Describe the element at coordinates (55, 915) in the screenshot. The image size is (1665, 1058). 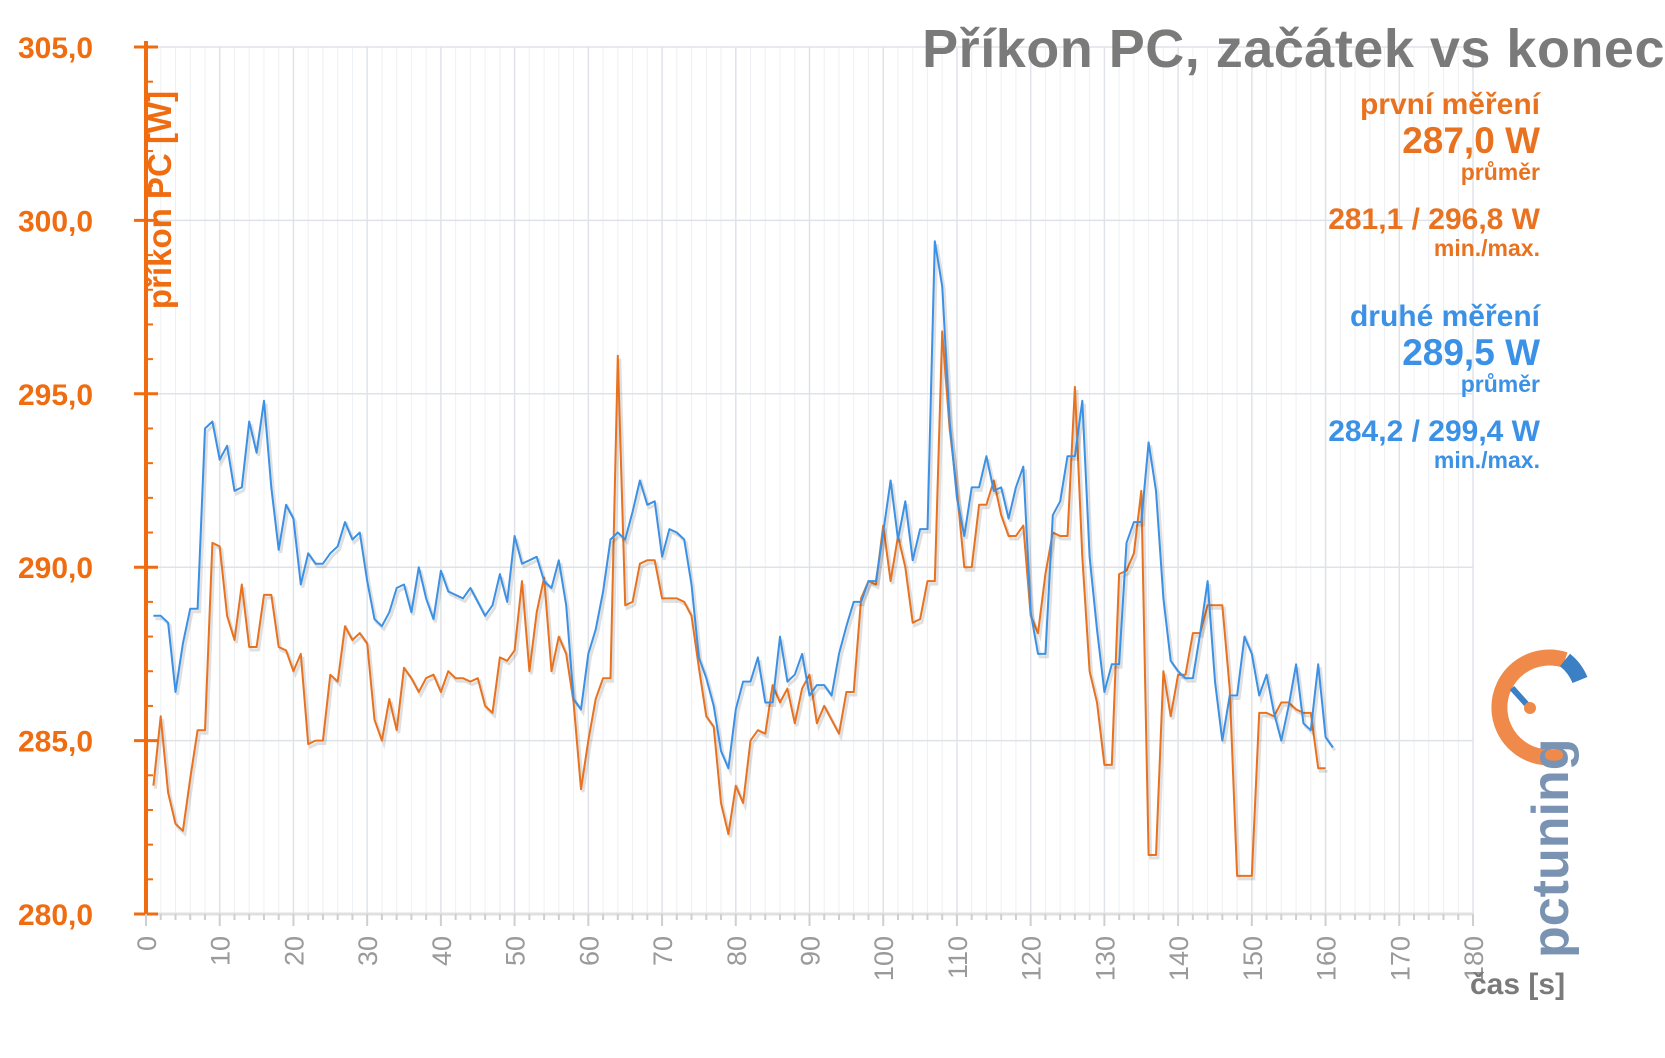
I see `y-tick-label: 280,0` at that location.